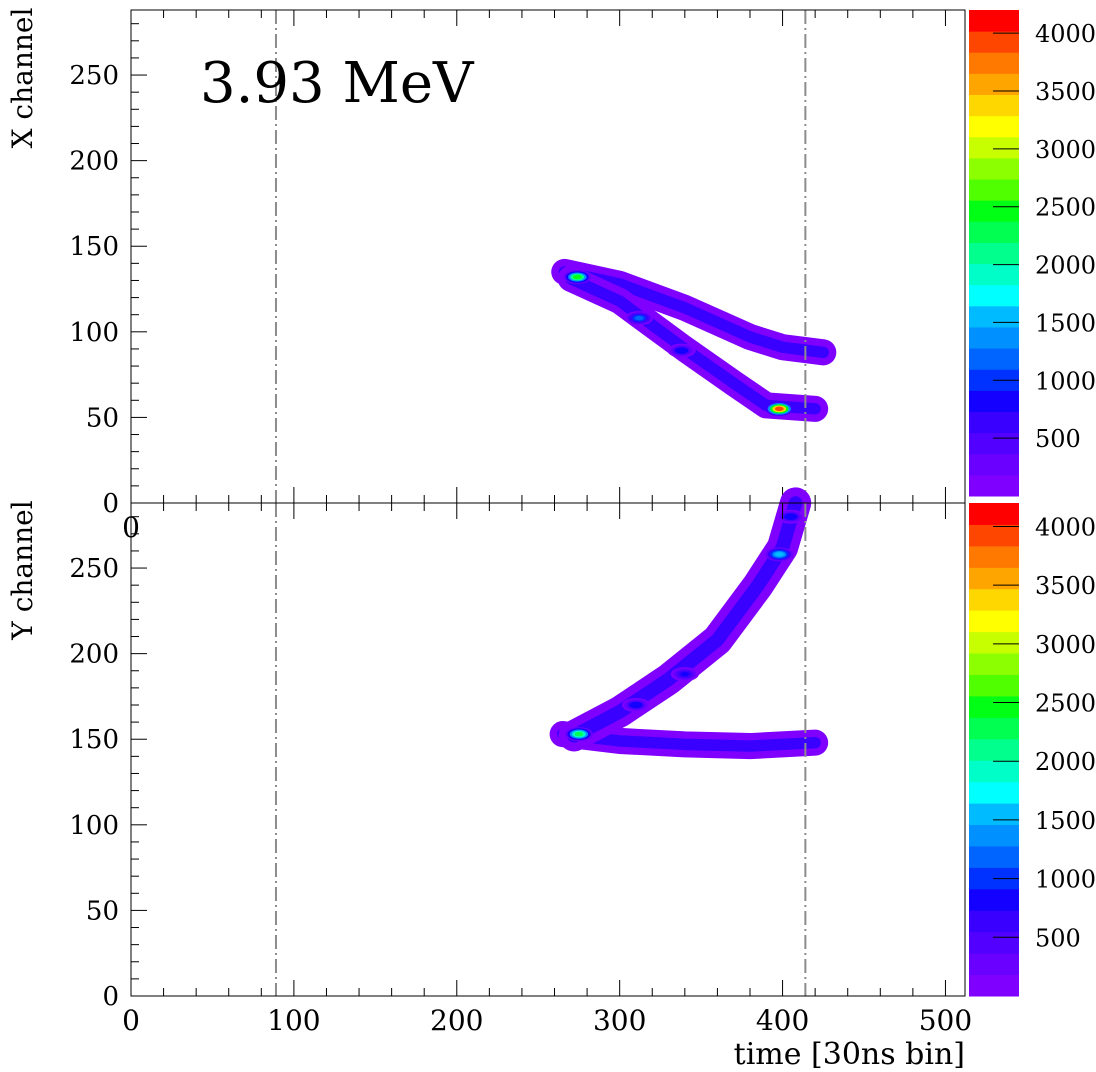 The image size is (1096, 1072). I want to click on bottom-x-tick-label: 500, so click(945, 1020).